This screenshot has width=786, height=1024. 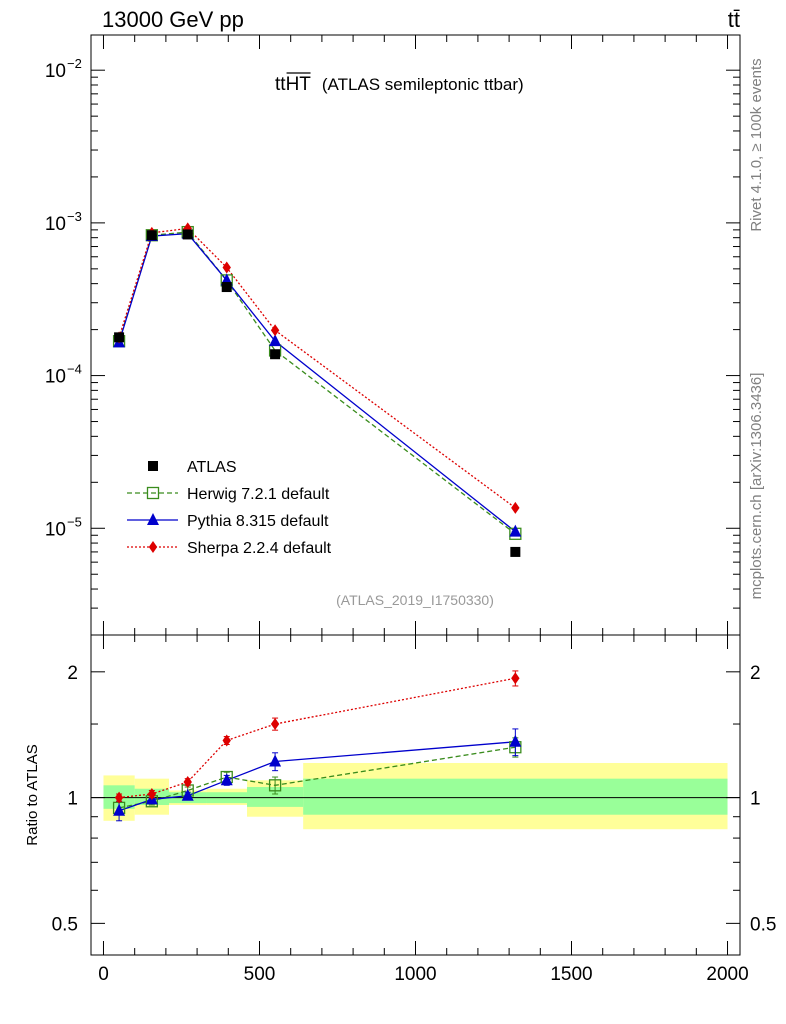 I want to click on ratio-uncertainty-bands, so click(x=415, y=796).